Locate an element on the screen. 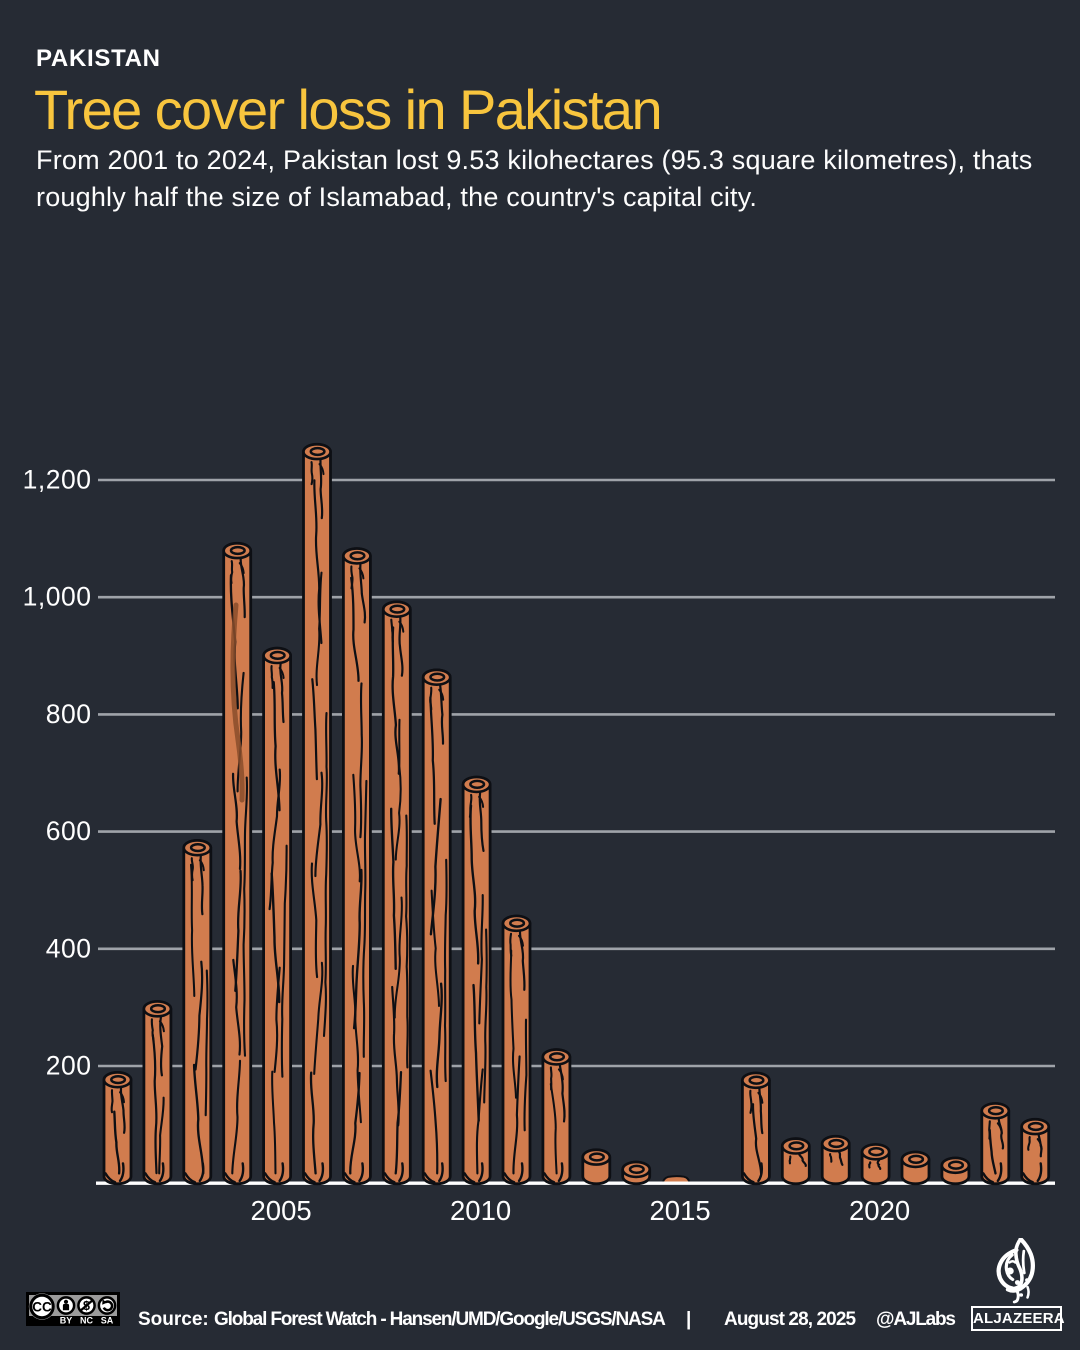 The height and width of the screenshot is (1350, 1080). svg-text: 2010 is located at coordinates (480, 1210).